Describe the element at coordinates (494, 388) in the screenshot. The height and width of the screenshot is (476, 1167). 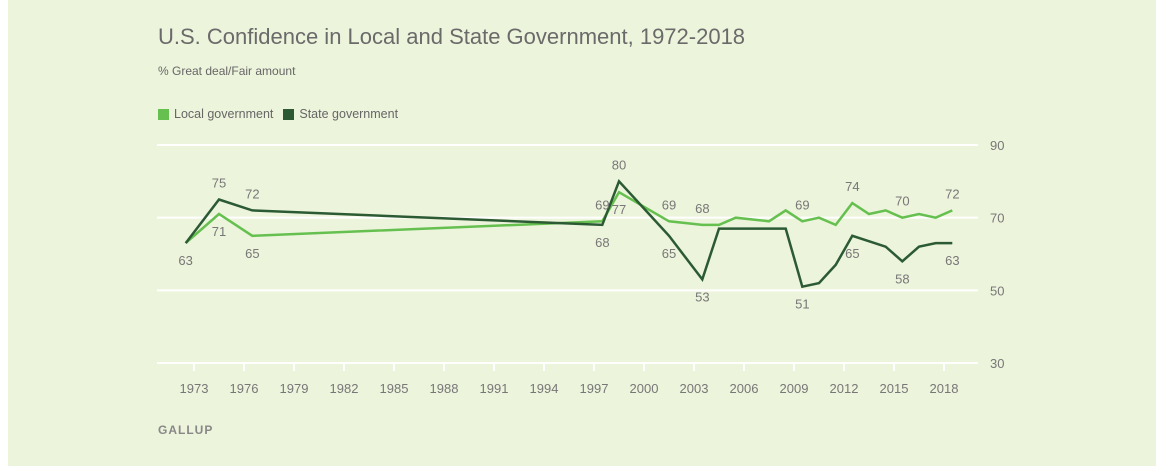
I see `x-tick-label: 1991` at that location.